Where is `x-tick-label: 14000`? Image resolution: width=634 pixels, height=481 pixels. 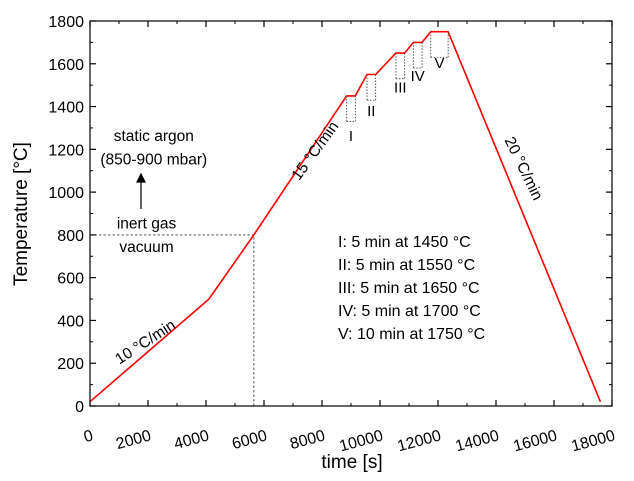
x-tick-label: 14000 is located at coordinates (477, 441).